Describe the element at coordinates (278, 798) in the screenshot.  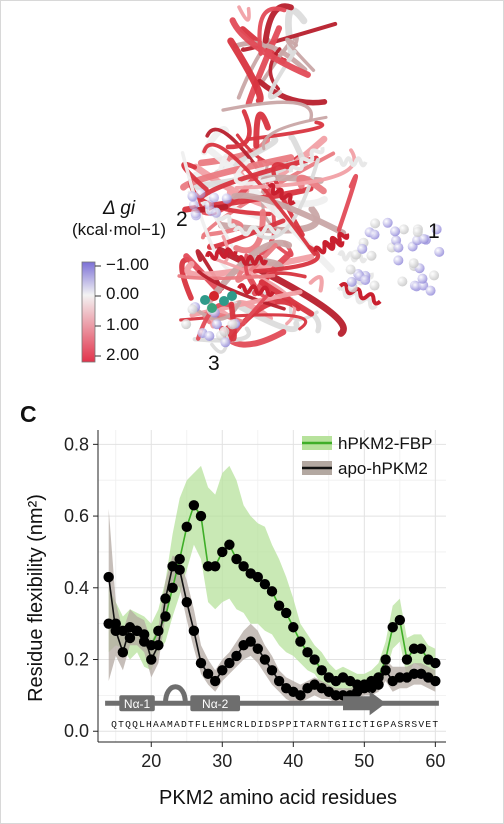
I see `x-axis-title: PKM2 amino acid residues` at that location.